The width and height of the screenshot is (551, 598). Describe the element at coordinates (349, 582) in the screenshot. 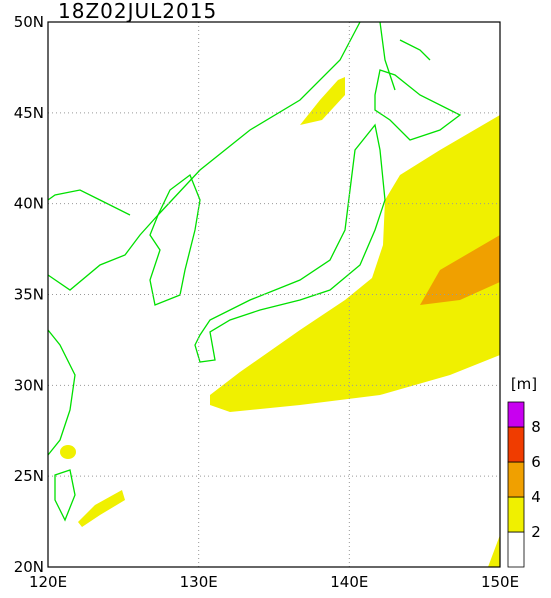

I see `x-tick-label: 140E` at that location.